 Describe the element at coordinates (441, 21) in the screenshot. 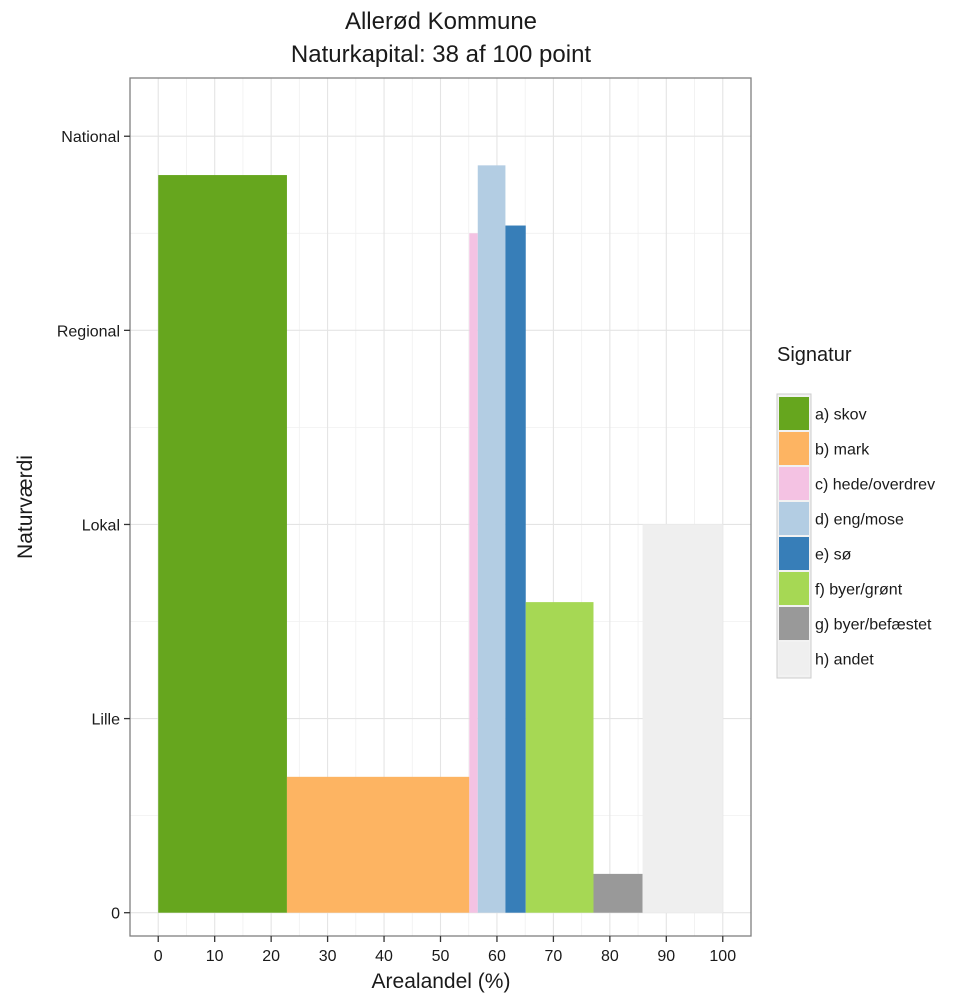

I see `chart-title-line-1: Allerød Kommune` at that location.